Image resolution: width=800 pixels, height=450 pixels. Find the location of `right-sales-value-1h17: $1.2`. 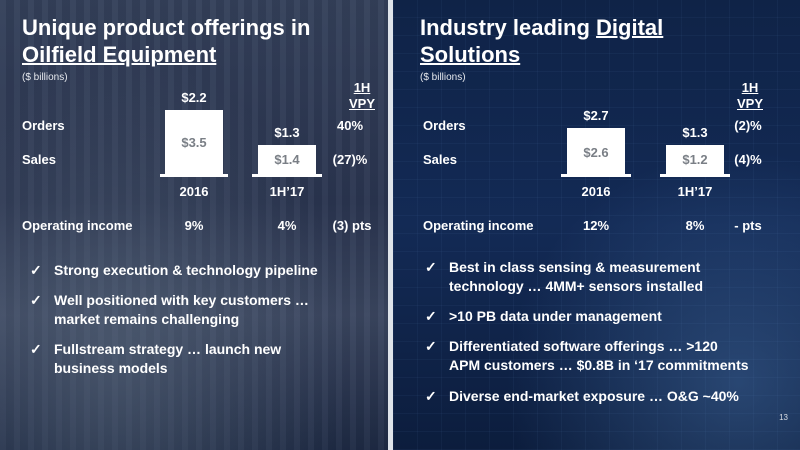

right-sales-value-1h17: $1.2 is located at coordinates (695, 159).